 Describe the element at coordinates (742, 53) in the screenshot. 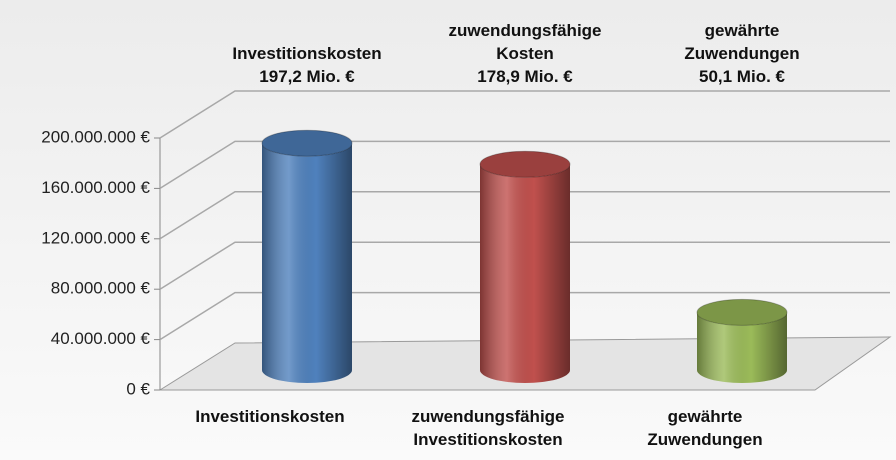

I see `value-label: gewährte Zuwendungen 50,1 Mio. €` at that location.